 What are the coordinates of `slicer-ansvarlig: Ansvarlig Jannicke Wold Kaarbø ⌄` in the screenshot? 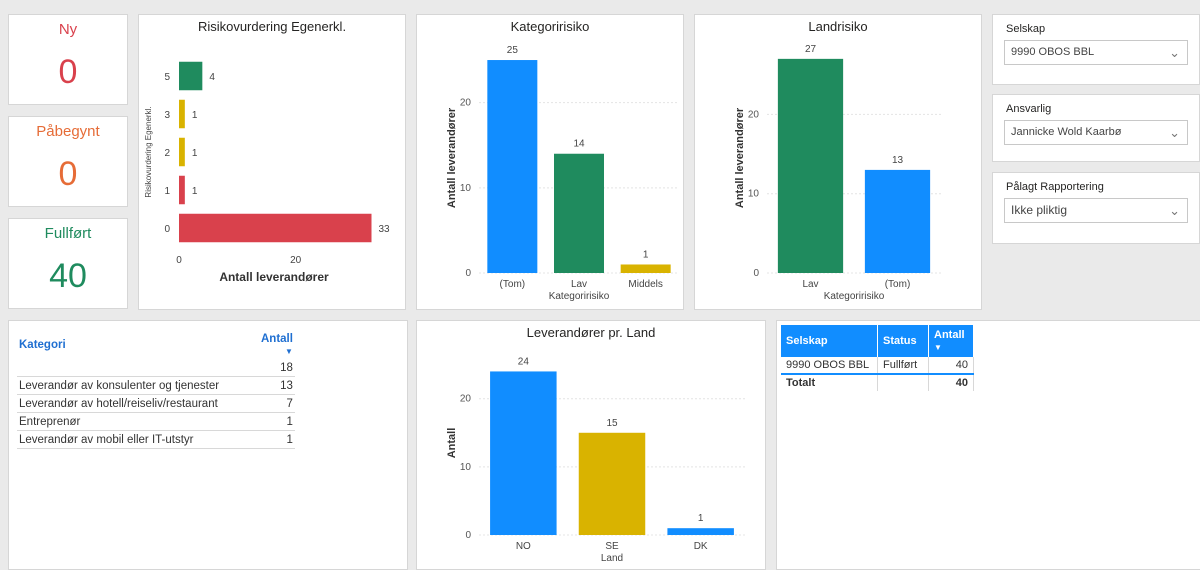 It's located at (1096, 128).